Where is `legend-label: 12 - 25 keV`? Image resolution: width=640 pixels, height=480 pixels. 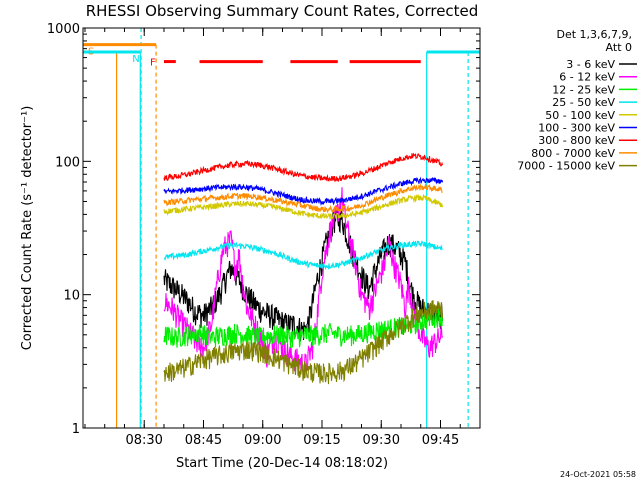 legend-label: 12 - 25 keV is located at coordinates (583, 89).